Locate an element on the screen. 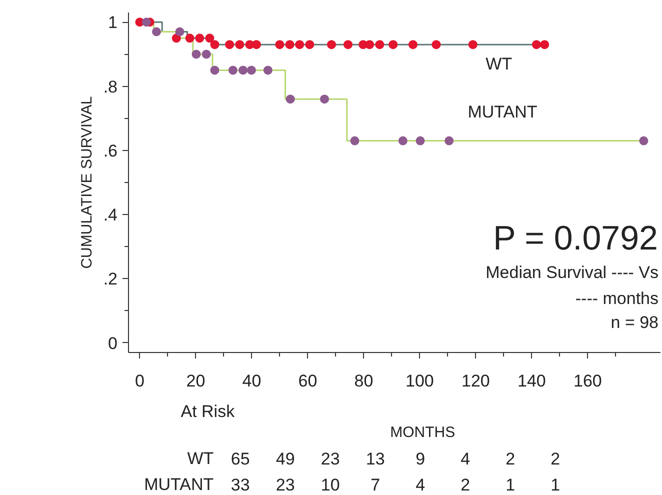  text: 10 is located at coordinates (330, 485).